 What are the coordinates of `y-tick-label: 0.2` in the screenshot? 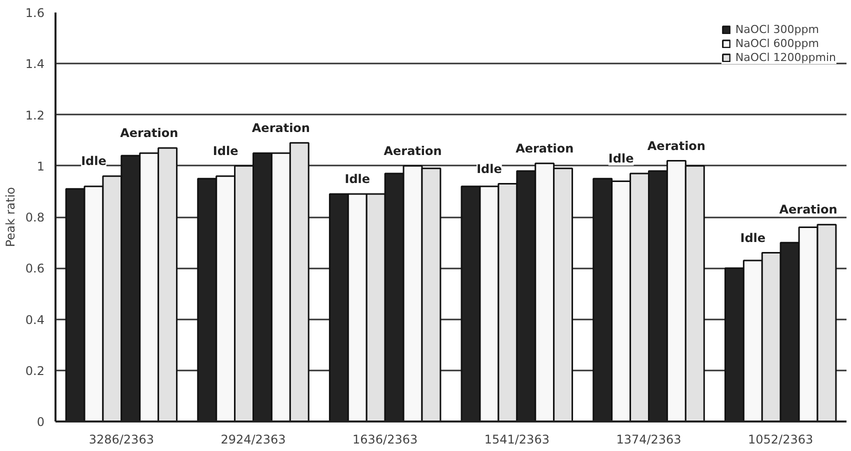 It's located at (35, 371).